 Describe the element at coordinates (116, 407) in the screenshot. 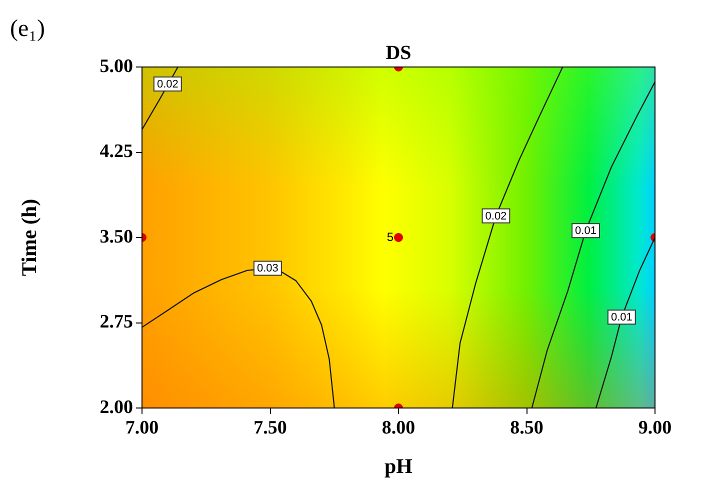

I see `y-tick-label: 2.00` at that location.